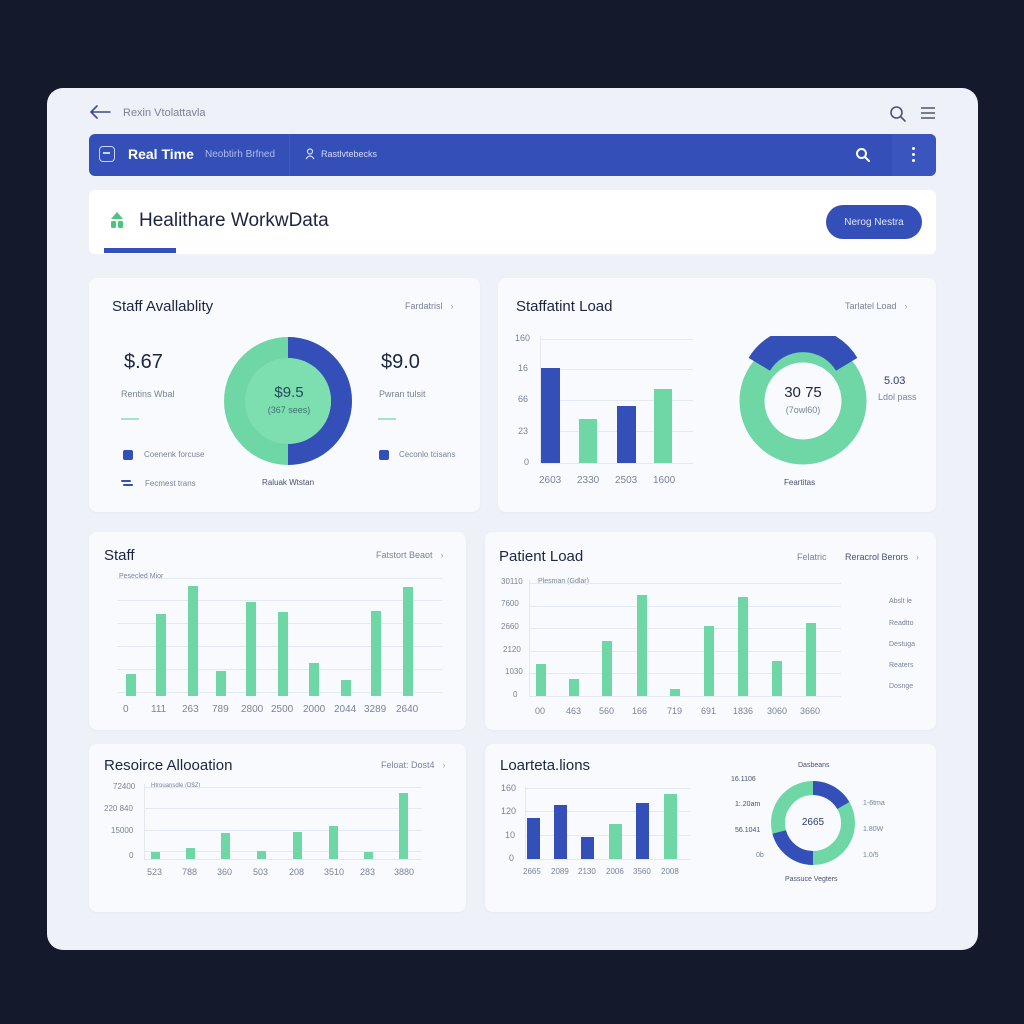 The height and width of the screenshot is (1024, 1024). What do you see at coordinates (812, 557) in the screenshot?
I see `card-link: Felatric` at bounding box center [812, 557].